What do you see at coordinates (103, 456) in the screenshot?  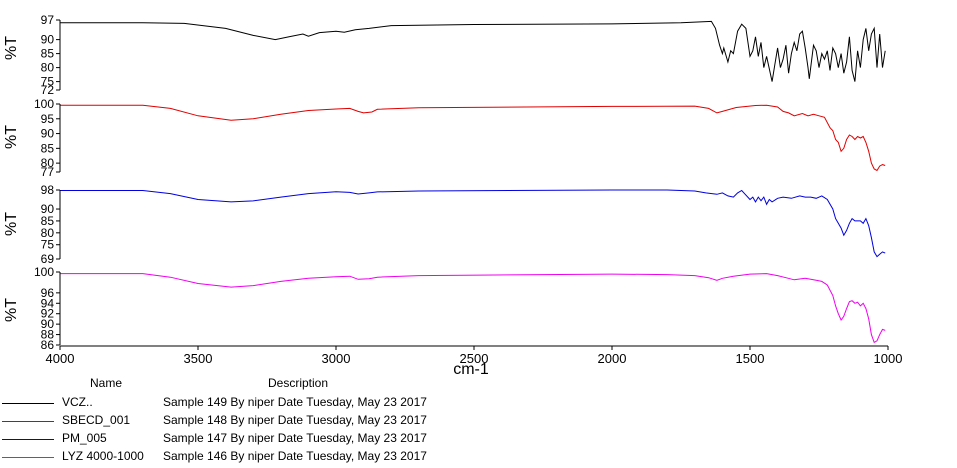 I see `legend-name: LYZ 4000-1000` at bounding box center [103, 456].